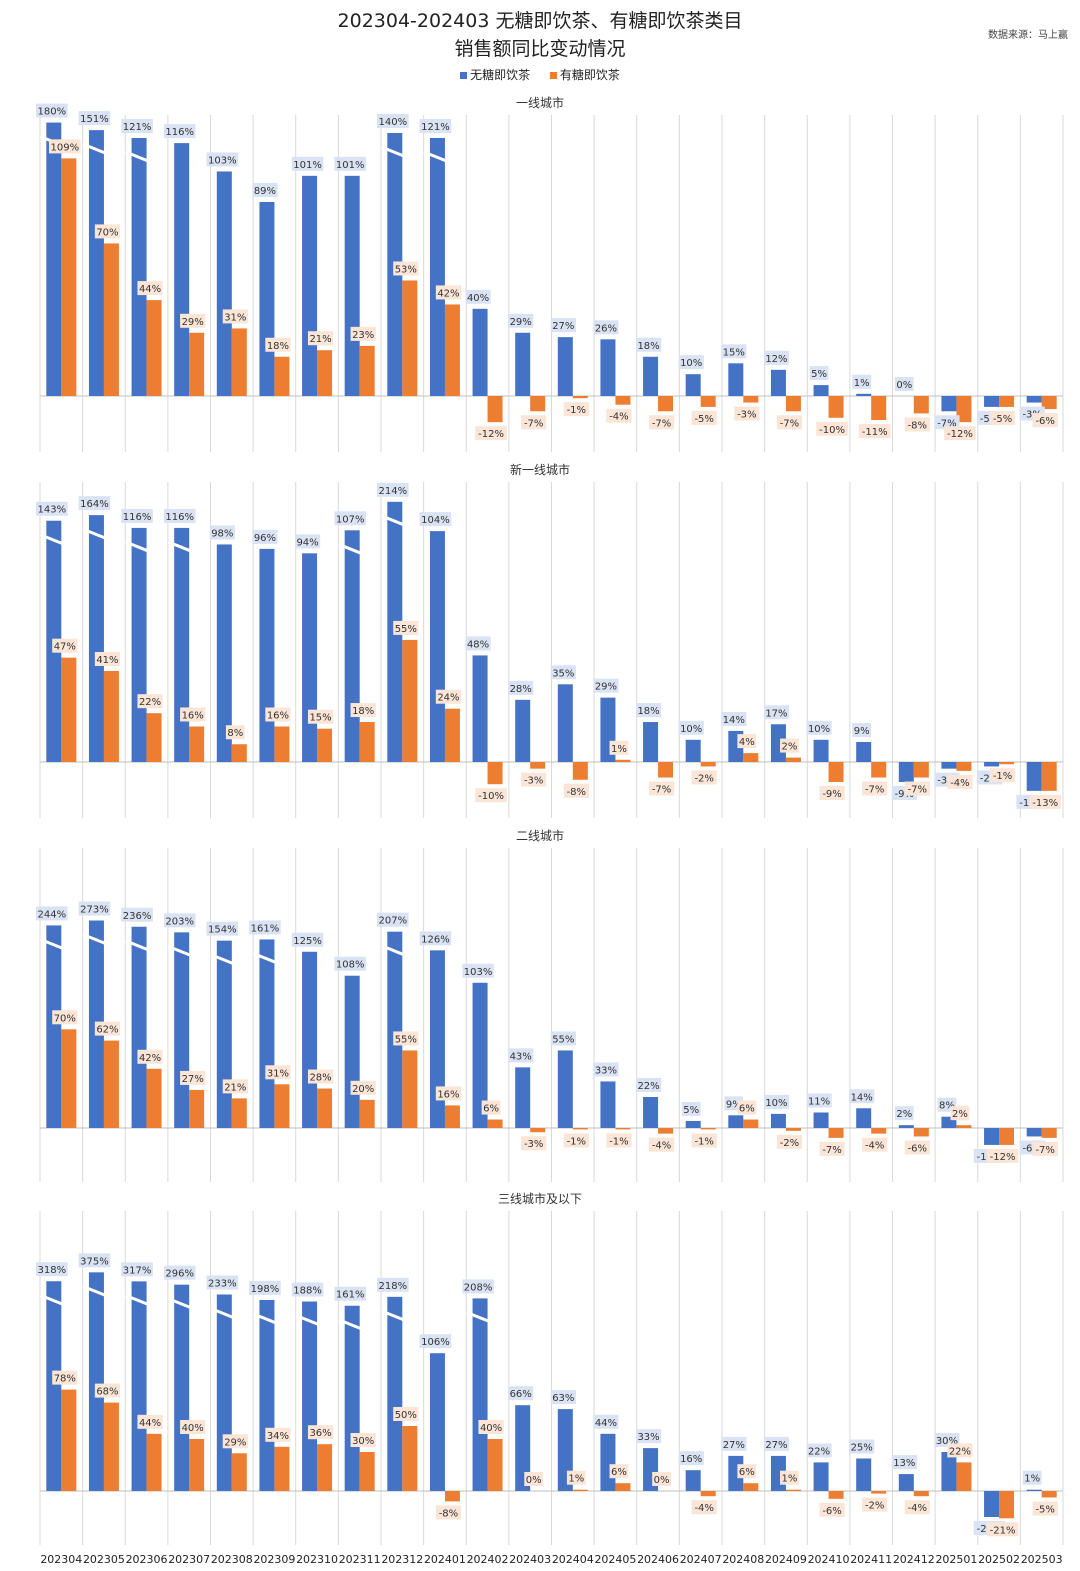  I want to click on label-sugared-4-202409-bg, so click(789, 1477).